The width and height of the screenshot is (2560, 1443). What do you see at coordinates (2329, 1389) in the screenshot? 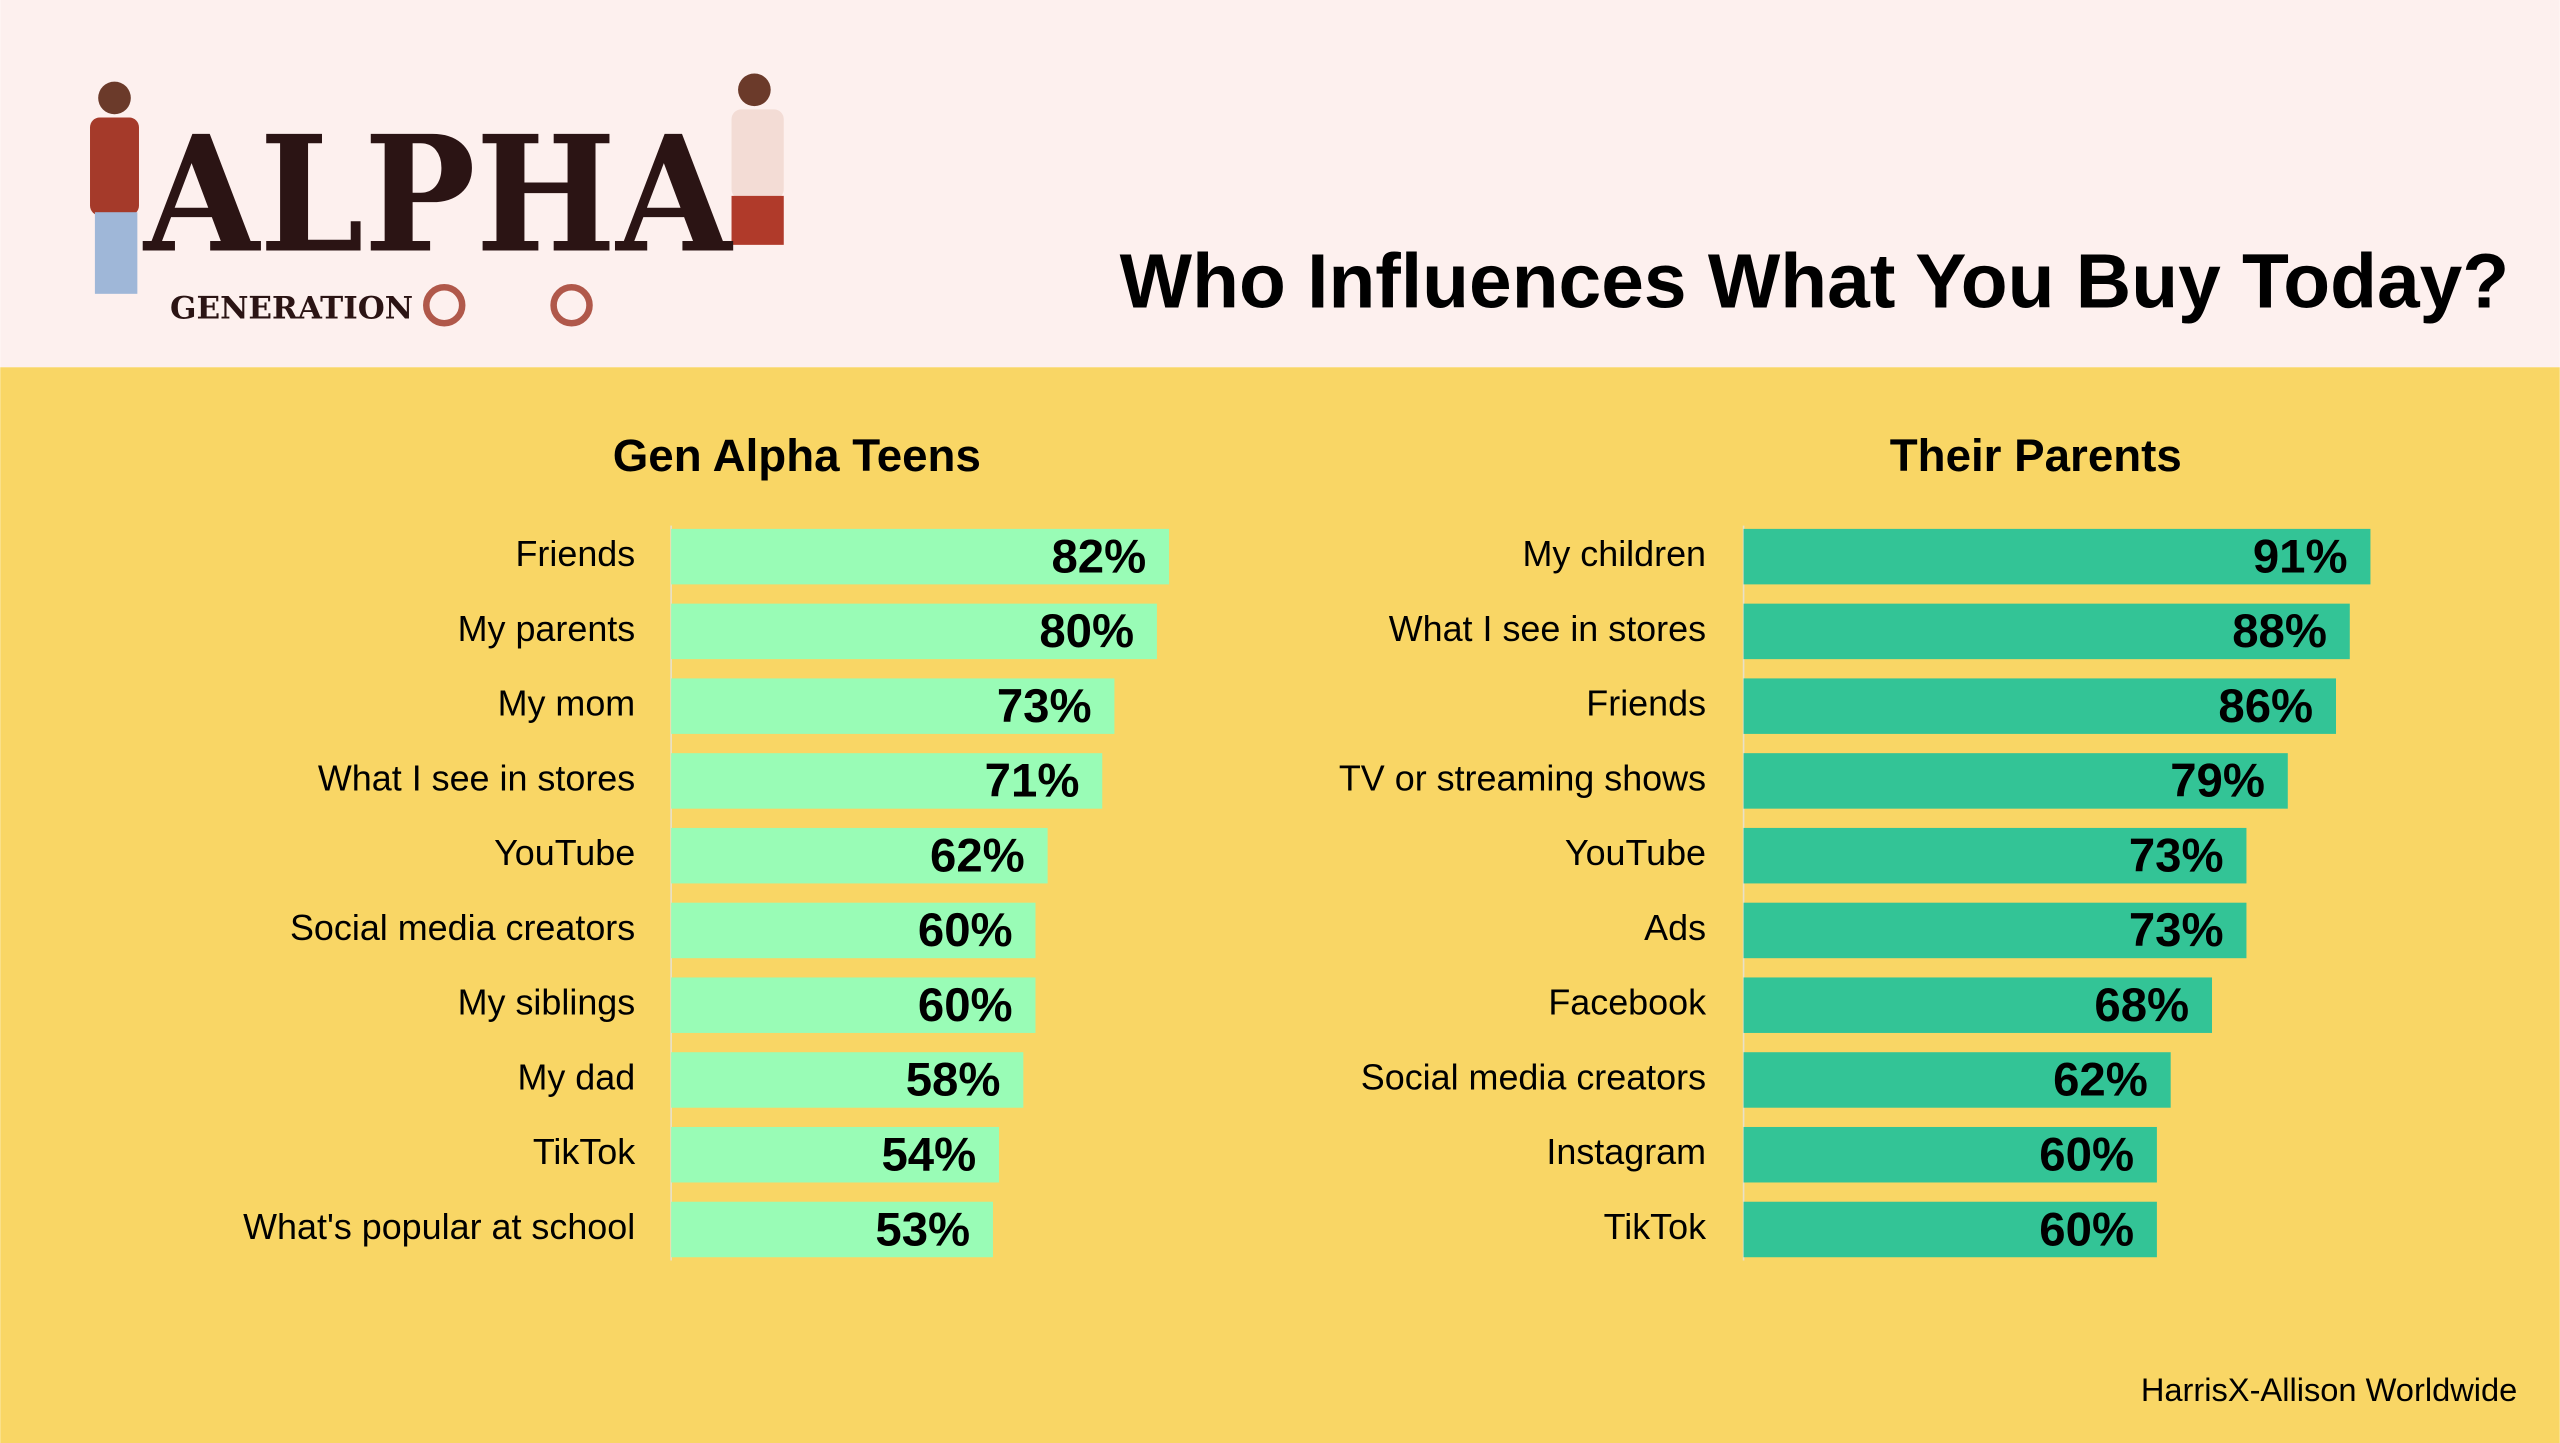
I see `source-note: HarrisX-Allison Worldwide` at bounding box center [2329, 1389].